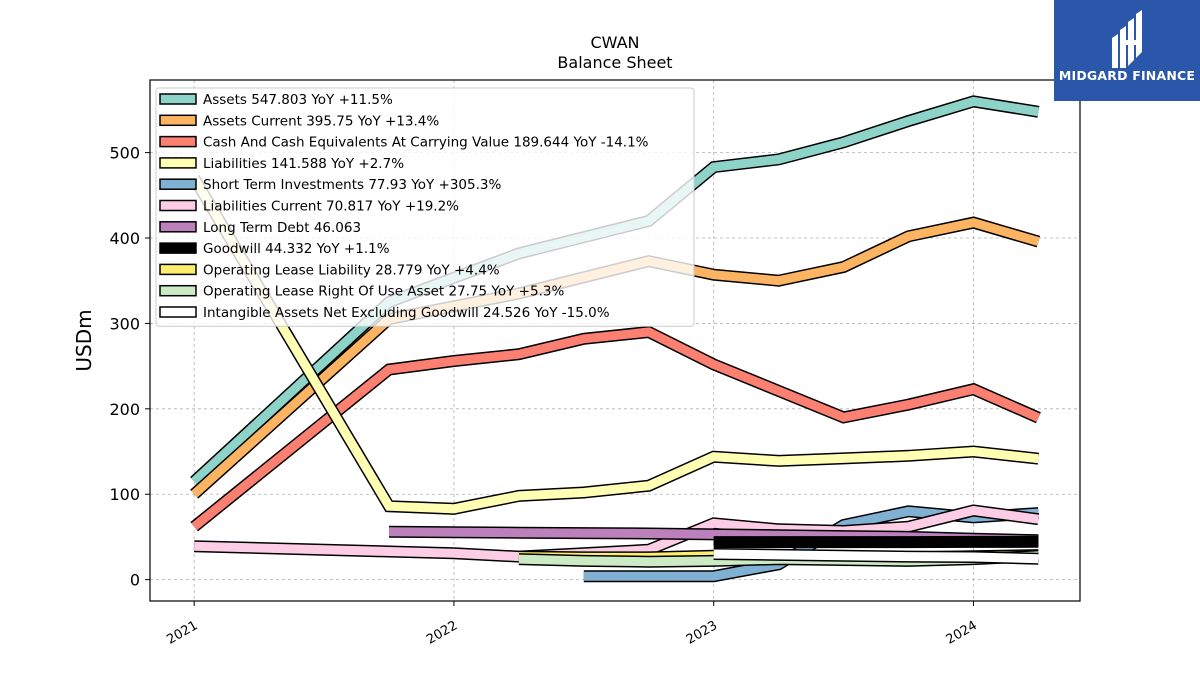  Describe the element at coordinates (303, 164) in the screenshot. I see `legend-label: Liabilities 141.588 YoY +2.7%` at that location.